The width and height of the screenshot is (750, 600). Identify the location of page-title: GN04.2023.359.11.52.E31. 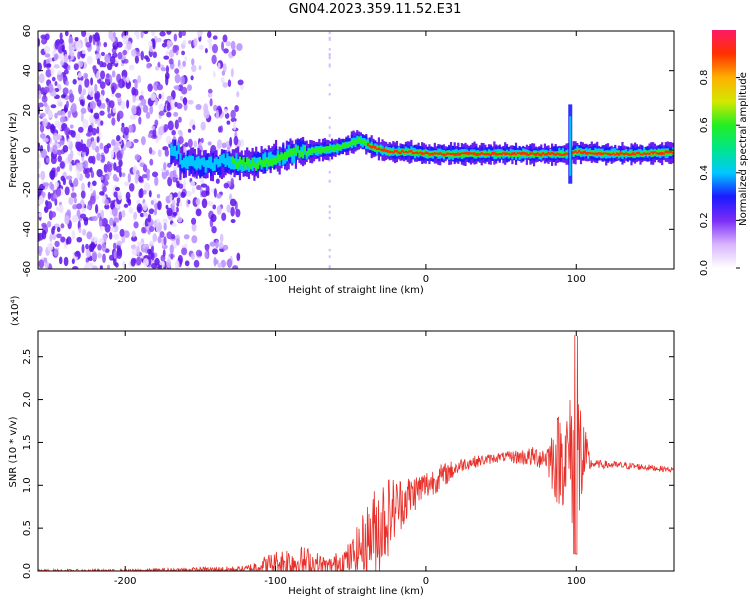
(375, 9).